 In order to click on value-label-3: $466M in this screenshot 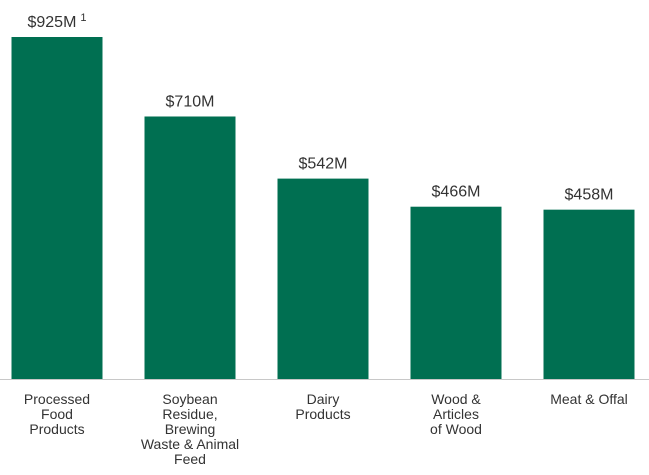, I will do `click(456, 192)`.